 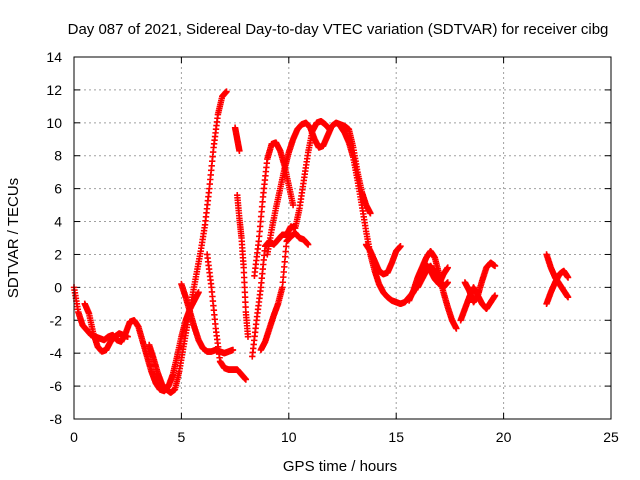 What do you see at coordinates (340, 466) in the screenshot?
I see `x-axis-title: GPS time / hours` at bounding box center [340, 466].